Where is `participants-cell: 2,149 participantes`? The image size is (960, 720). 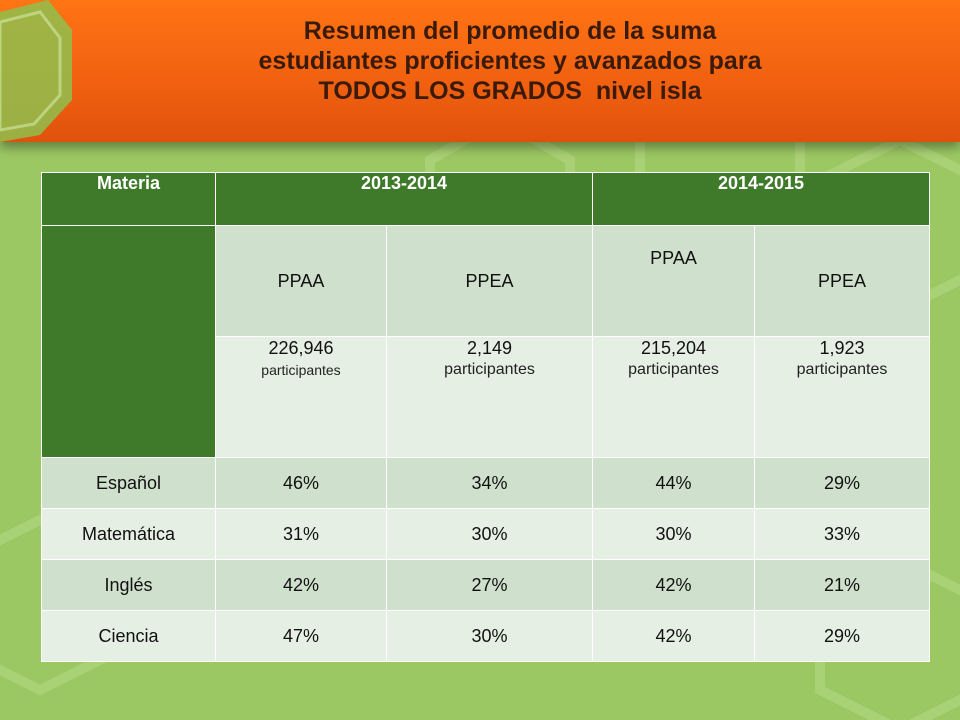
participants-cell: 2,149 participantes is located at coordinates (489, 397).